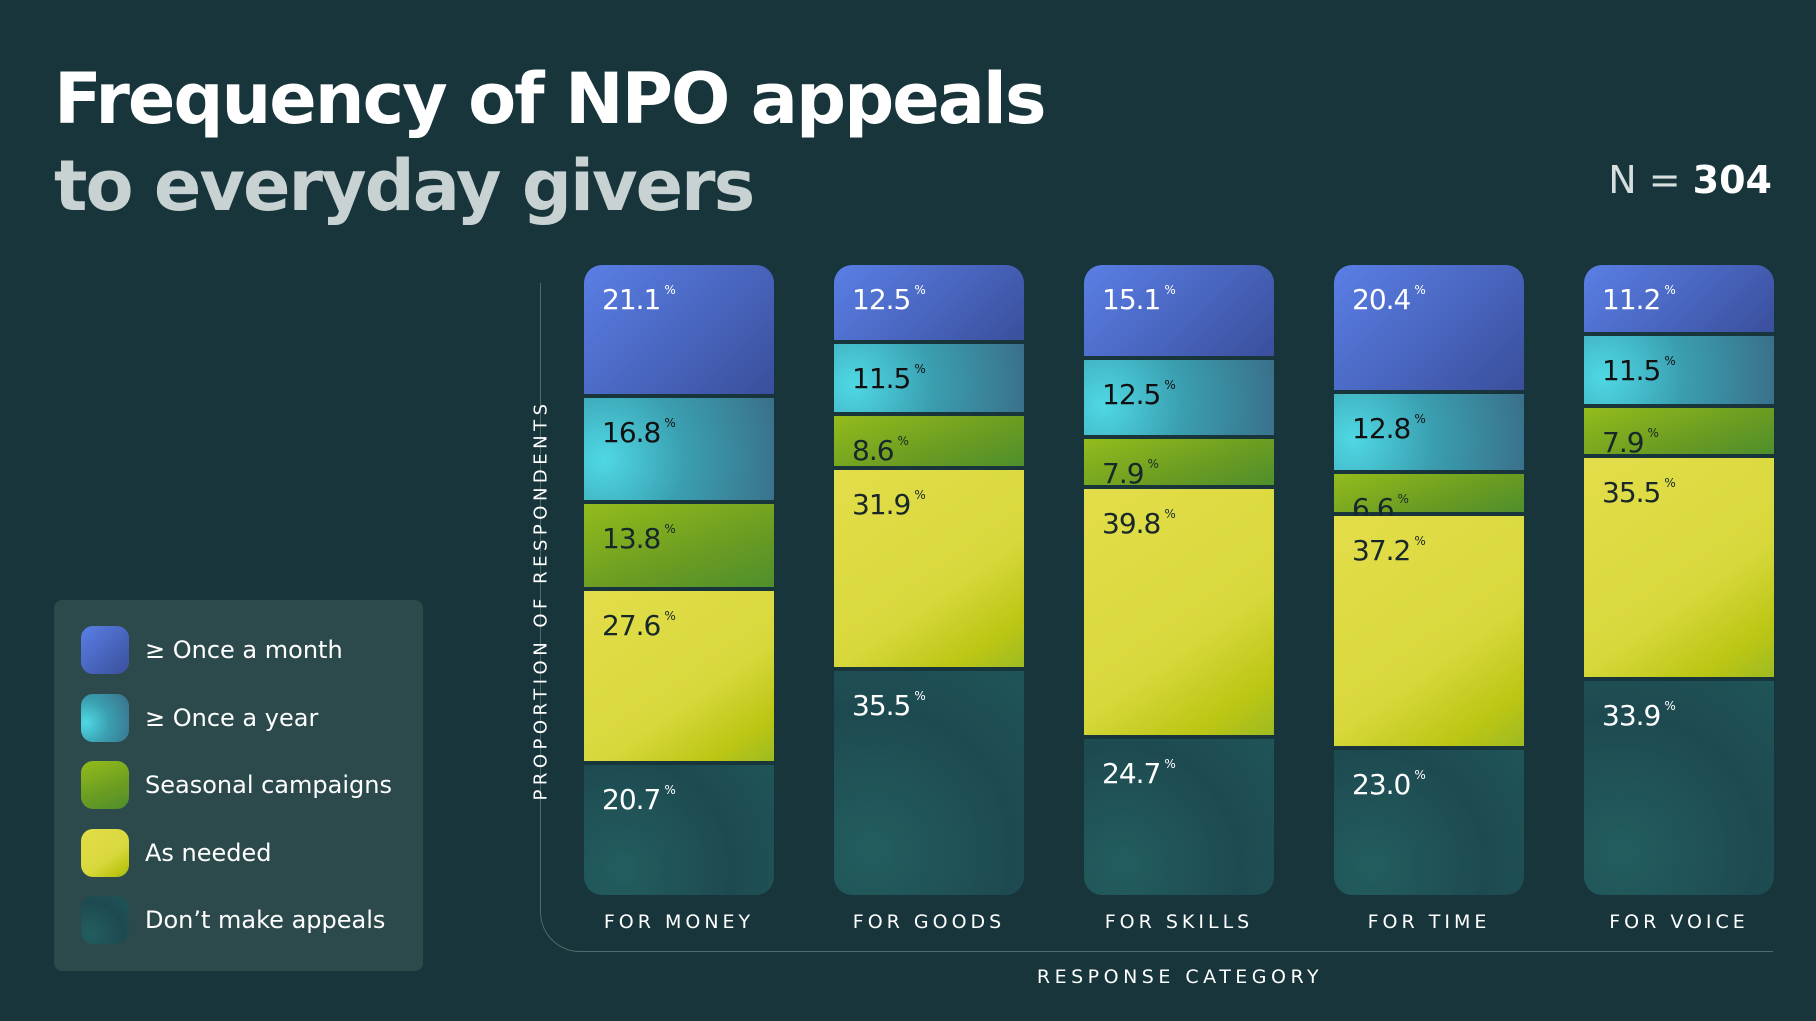 Image resolution: width=1816 pixels, height=1021 pixels. I want to click on data-label-value: 23.0, so click(1381, 785).